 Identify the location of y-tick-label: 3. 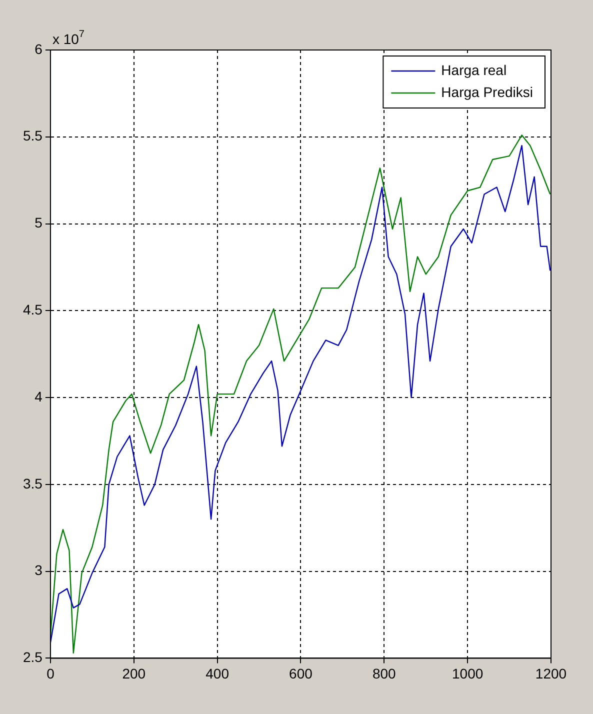
(38, 570).